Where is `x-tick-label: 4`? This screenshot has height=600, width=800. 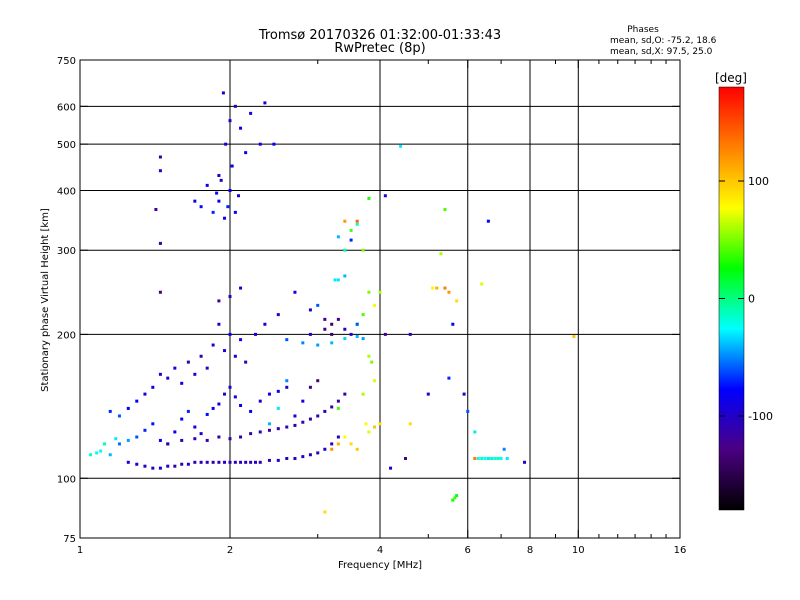
x-tick-label: 4 is located at coordinates (380, 550).